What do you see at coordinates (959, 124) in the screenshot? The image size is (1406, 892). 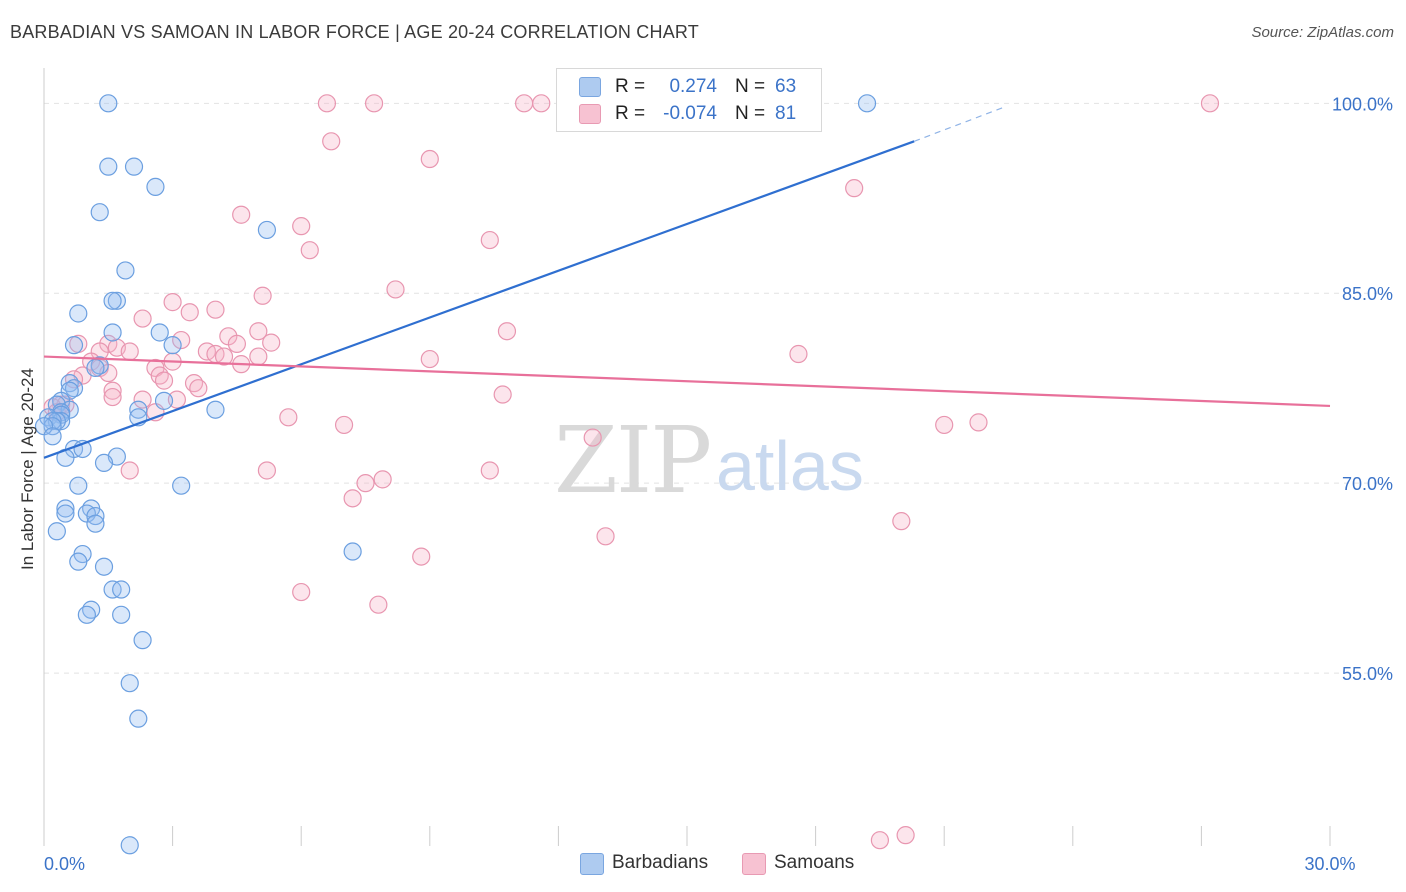 I see `barbadians-trend-extension` at bounding box center [959, 124].